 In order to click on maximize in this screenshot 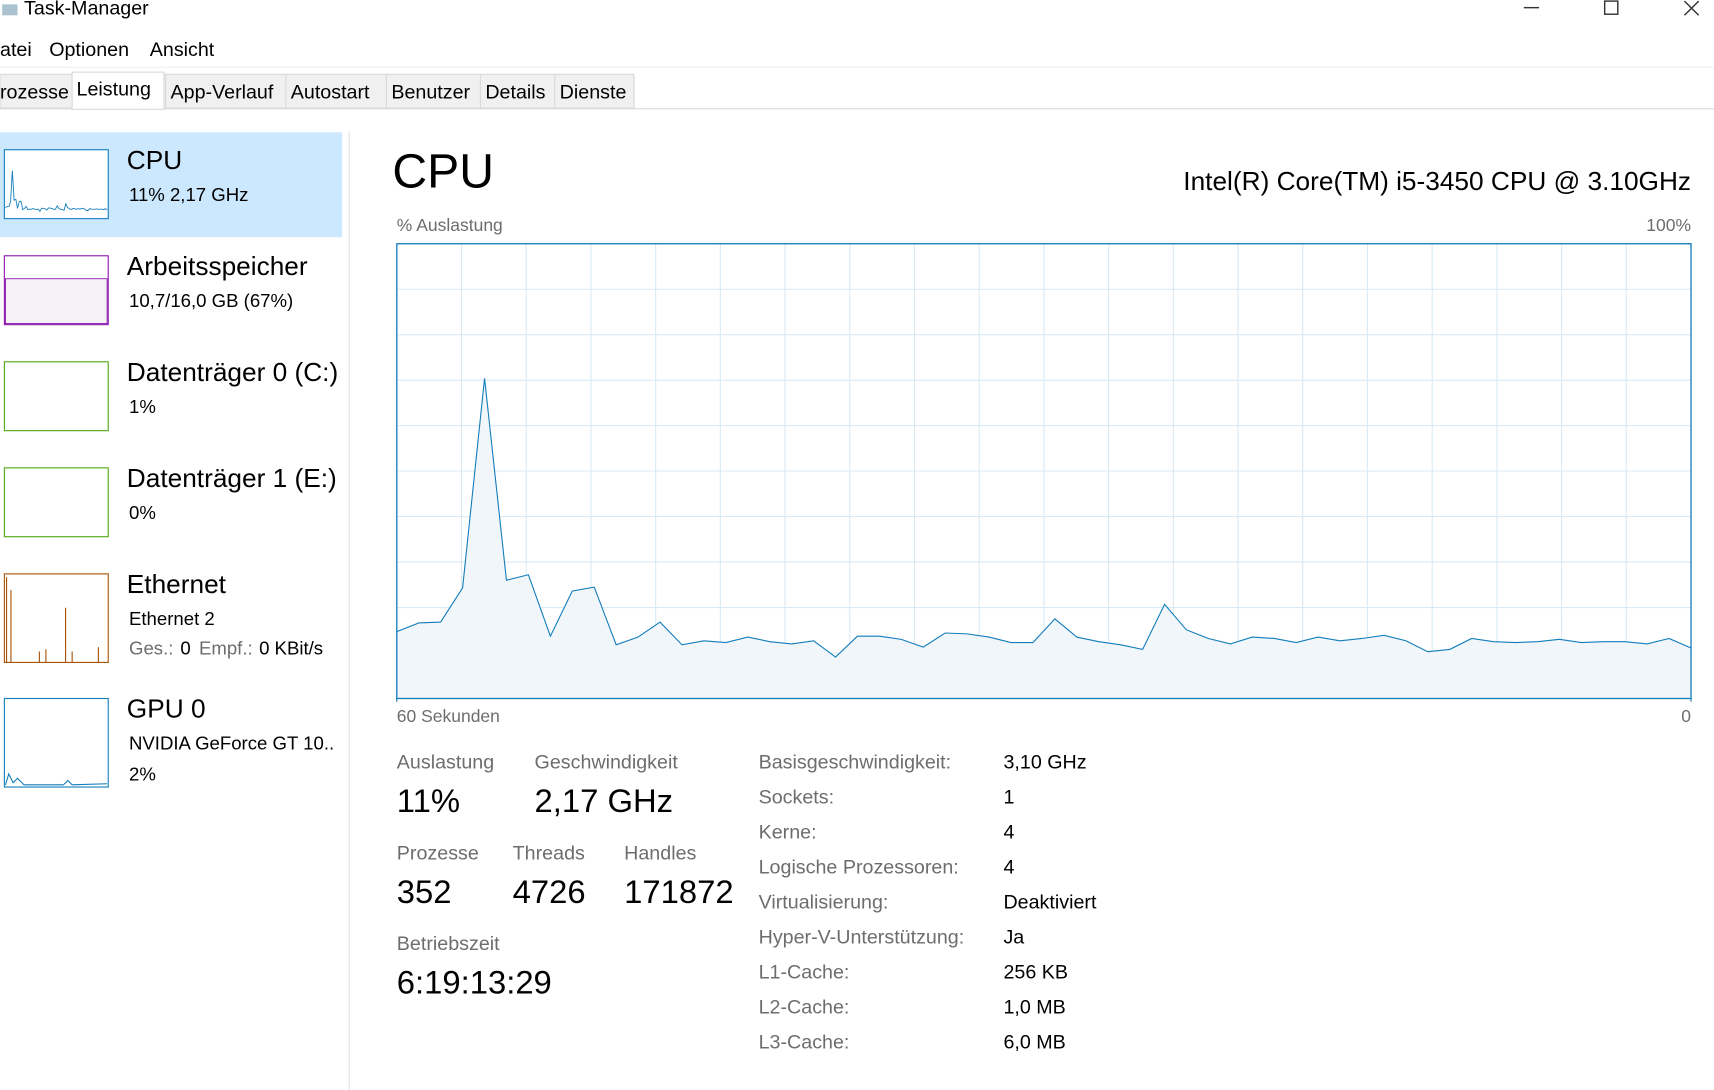, I will do `click(1611, 7)`.